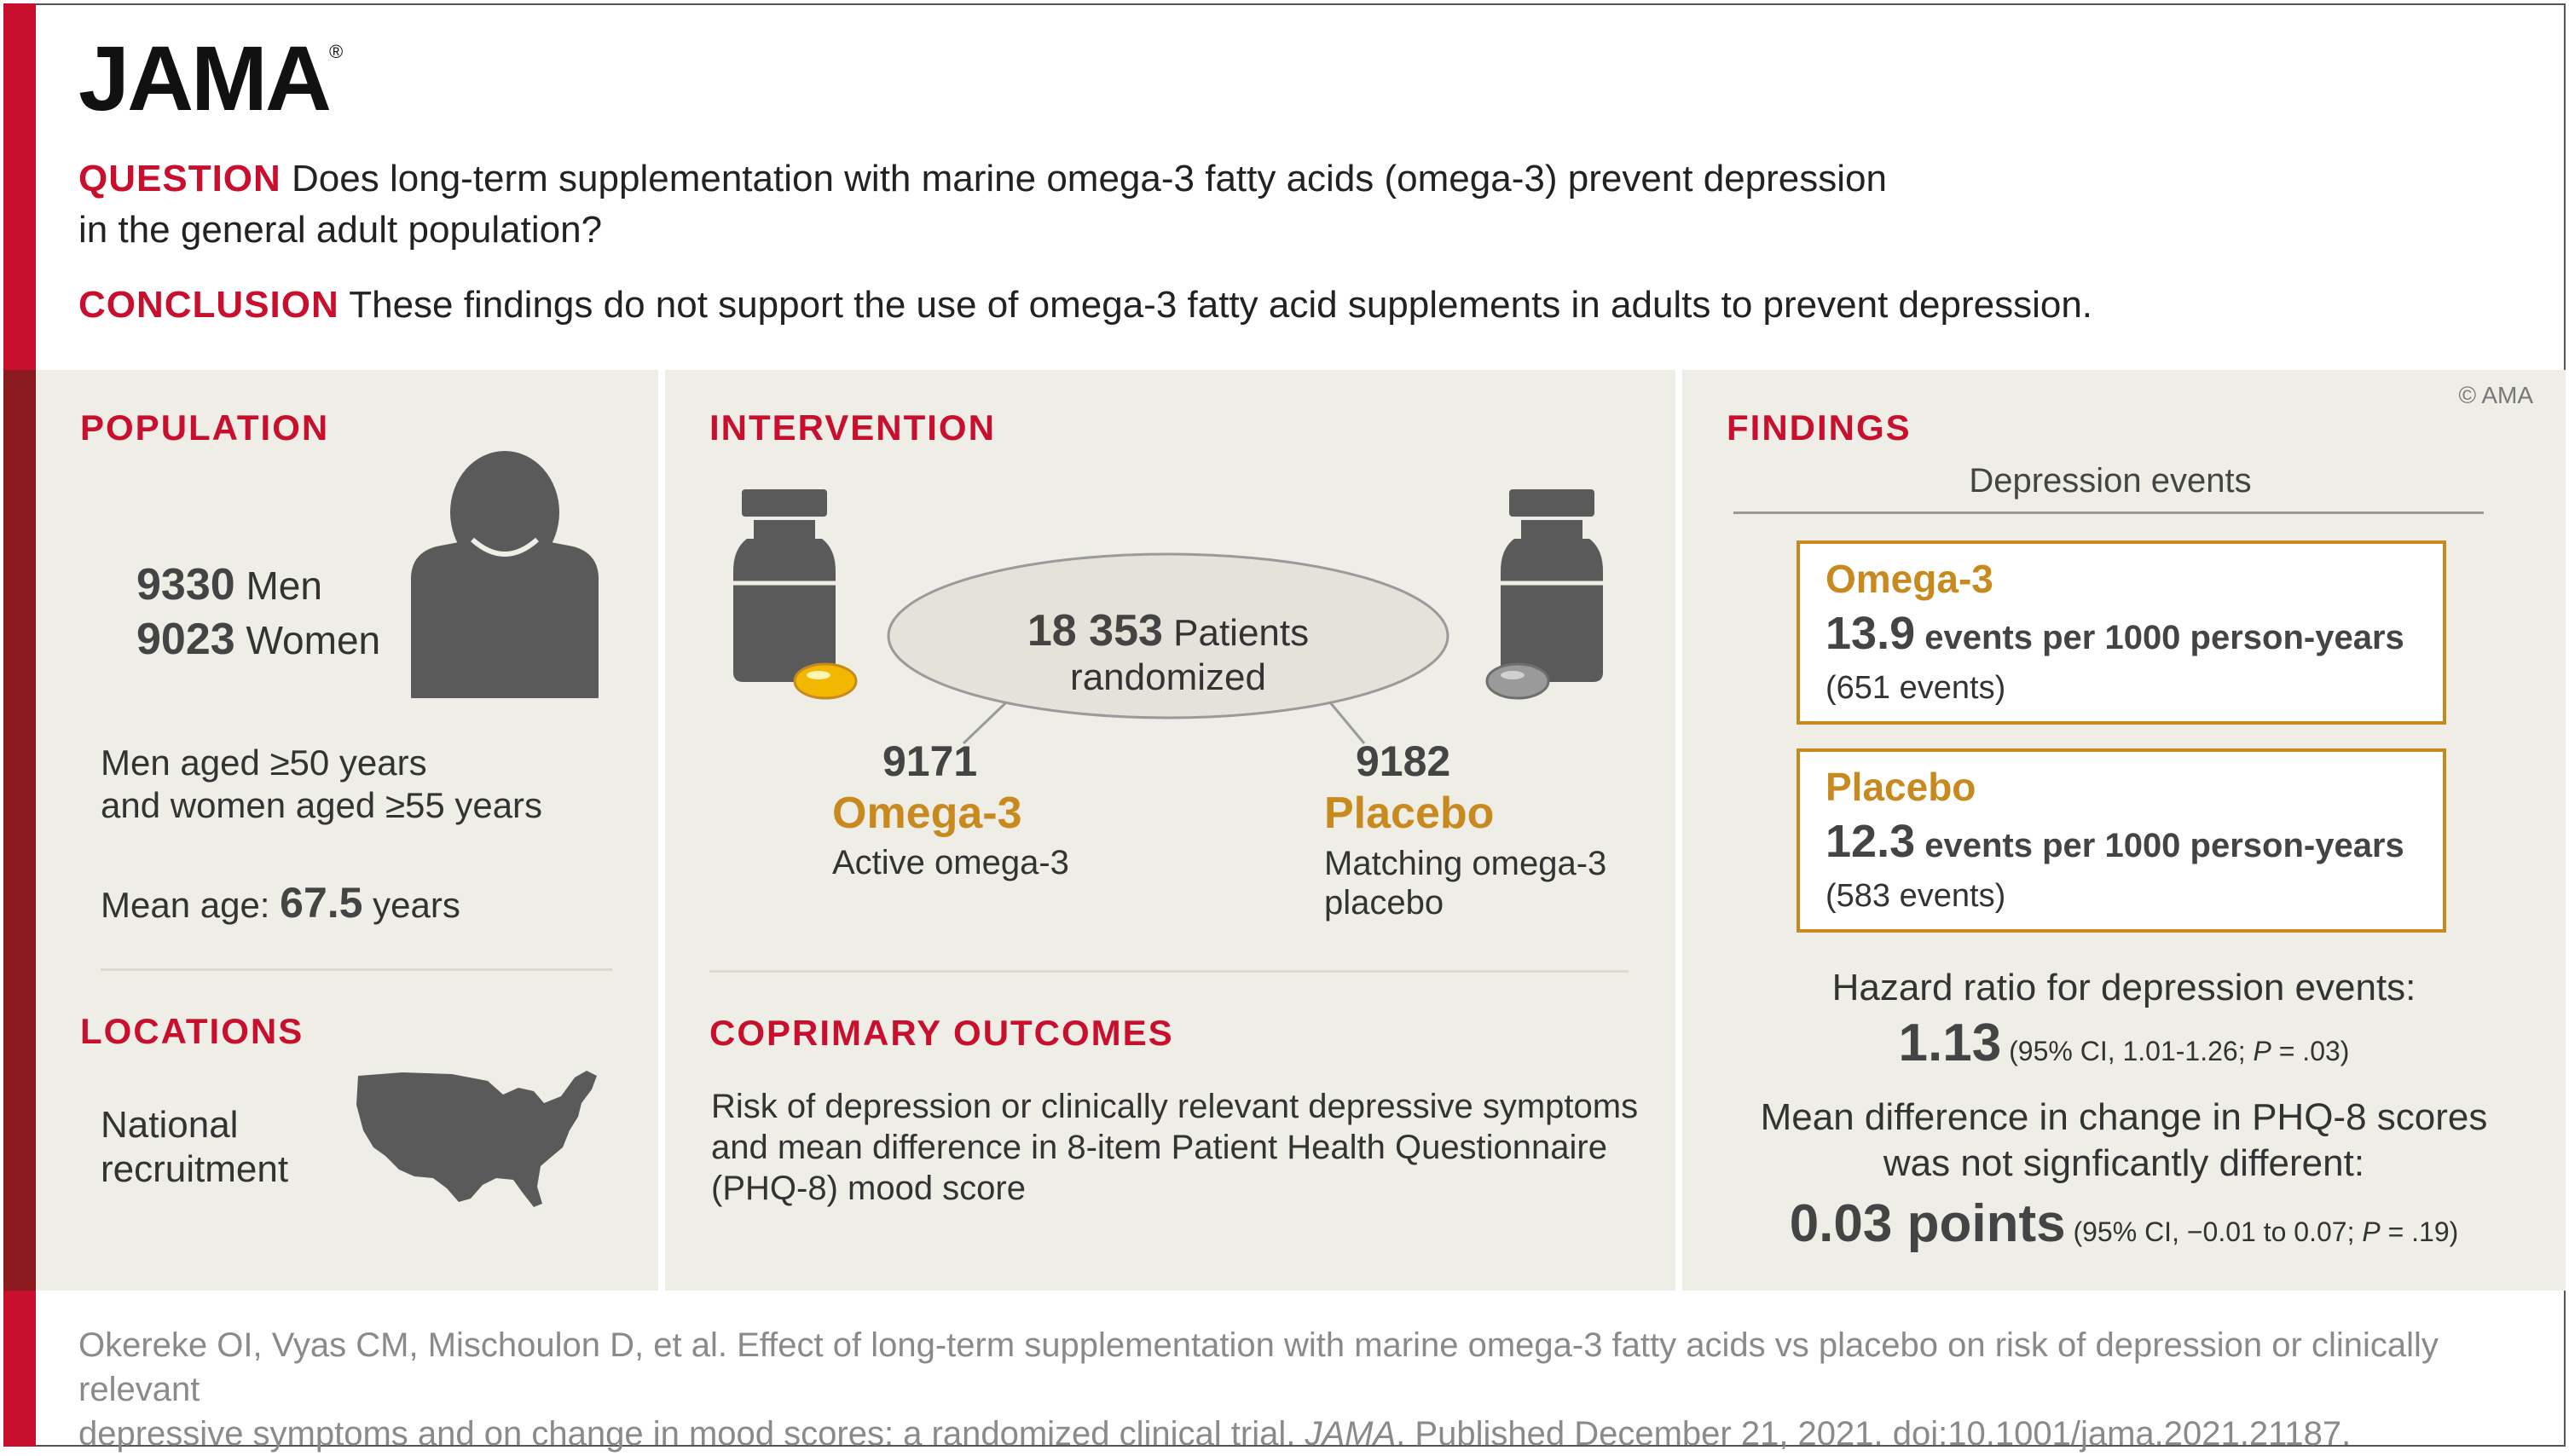 Image resolution: width=2569 pixels, height=1456 pixels. Describe the element at coordinates (185, 639) in the screenshot. I see `women-count: 9023` at that location.